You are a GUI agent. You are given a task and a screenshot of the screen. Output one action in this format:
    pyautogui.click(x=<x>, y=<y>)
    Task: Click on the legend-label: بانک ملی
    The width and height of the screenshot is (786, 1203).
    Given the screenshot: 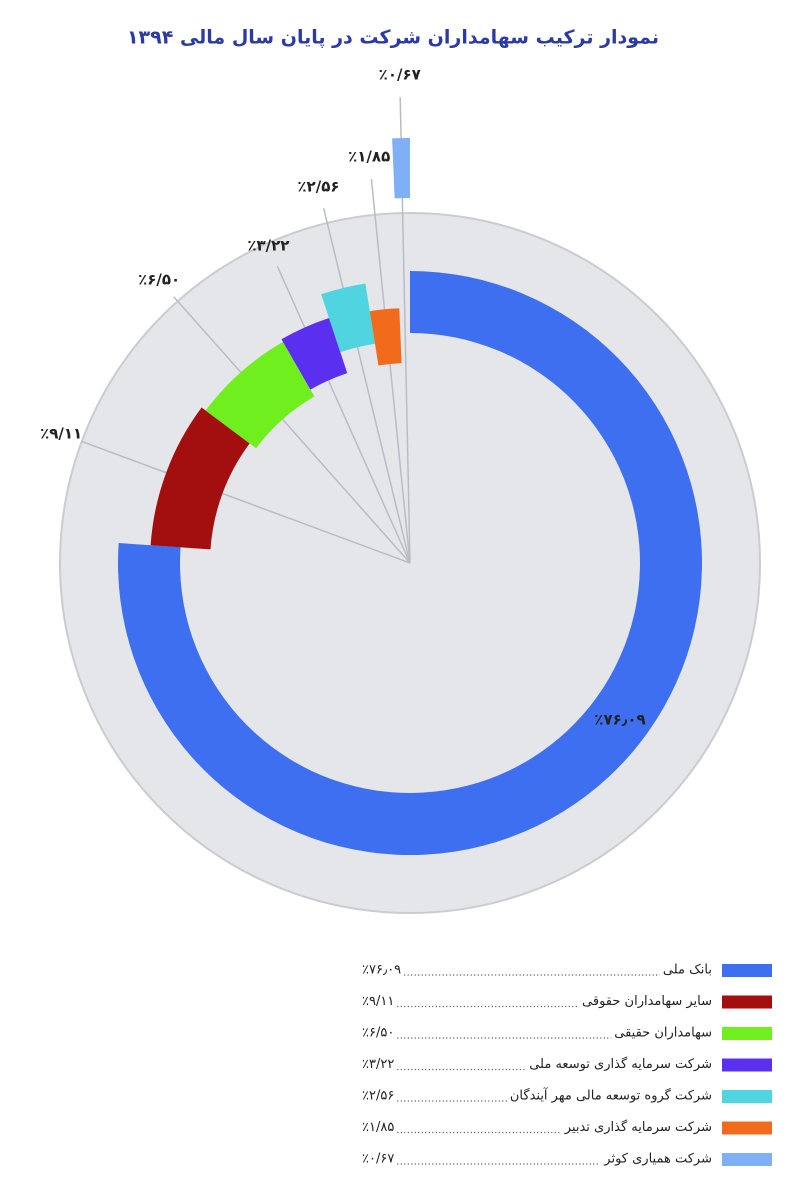 What is the action you would take?
    pyautogui.click(x=687, y=970)
    